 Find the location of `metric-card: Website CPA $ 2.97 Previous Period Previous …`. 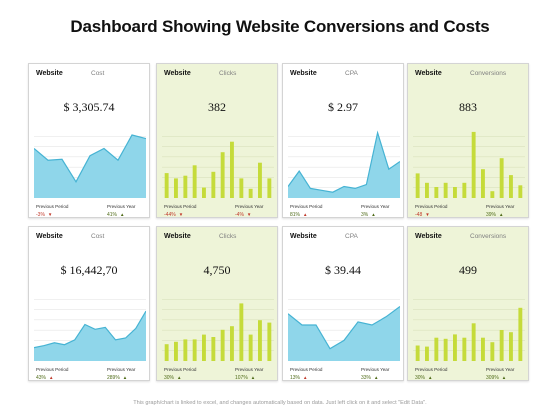

metric-card: Website CPA $ 2.97 Previous Period Previous … is located at coordinates (343, 140).